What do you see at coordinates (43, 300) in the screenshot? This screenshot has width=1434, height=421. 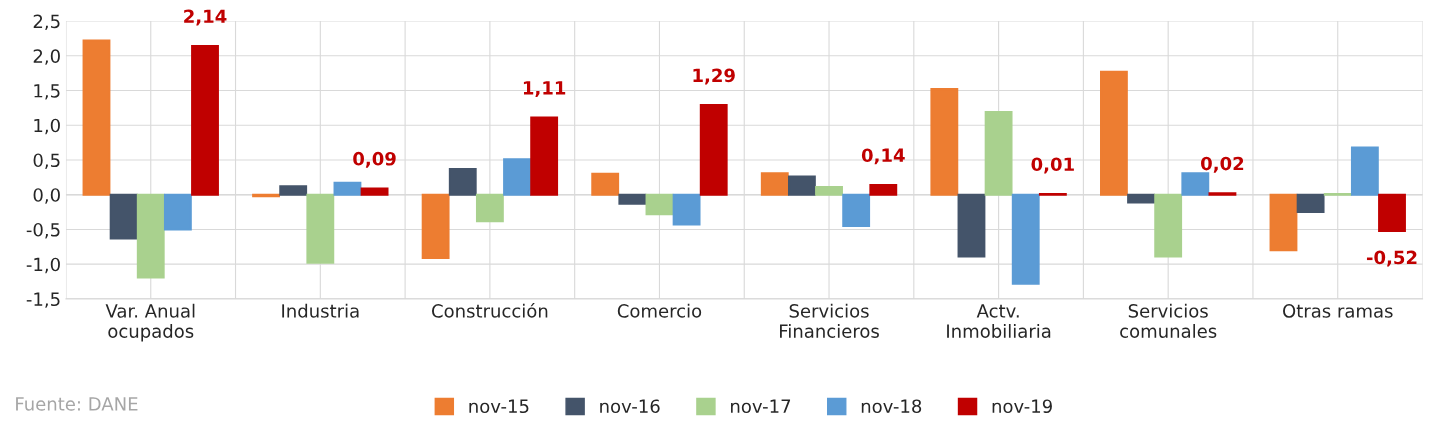 I see `y-tick-label: -1,5` at bounding box center [43, 300].